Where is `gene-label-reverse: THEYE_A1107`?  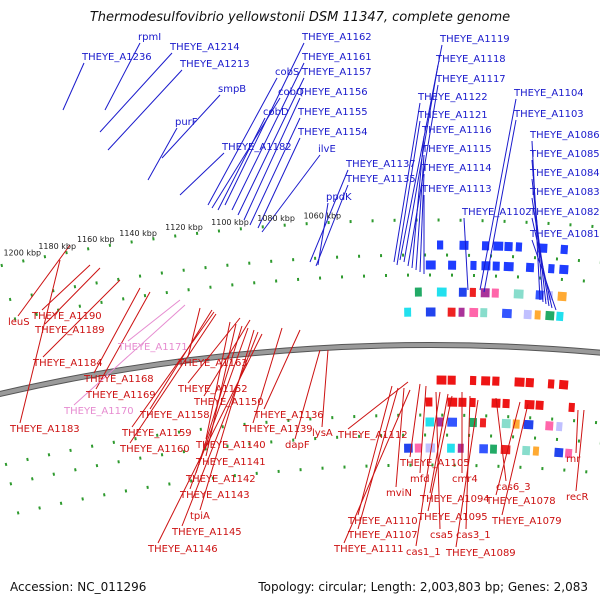 gene-label-reverse: THEYE_A1107 is located at coordinates (382, 535).